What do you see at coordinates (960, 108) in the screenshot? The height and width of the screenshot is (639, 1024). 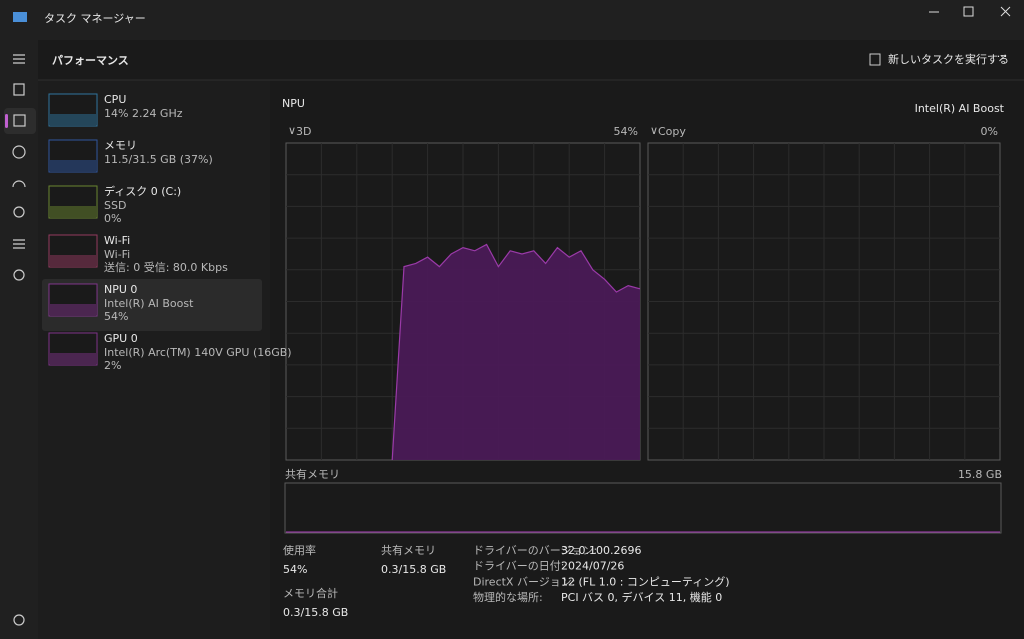 I see `device-name: Intel(R) AI Boost` at bounding box center [960, 108].